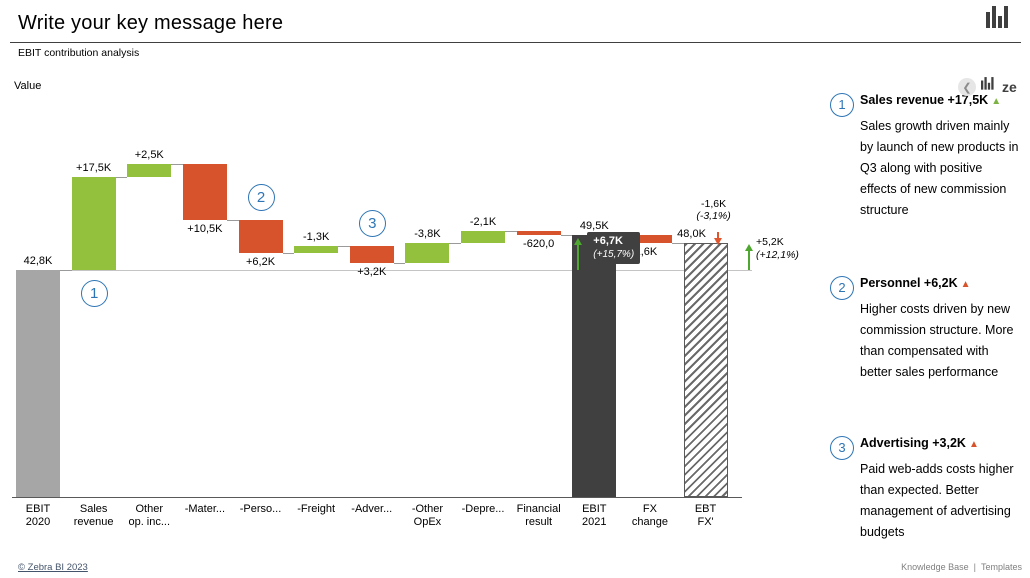  Describe the element at coordinates (913, 443) in the screenshot. I see `comment-title-text: Advertising +3,2K` at that location.